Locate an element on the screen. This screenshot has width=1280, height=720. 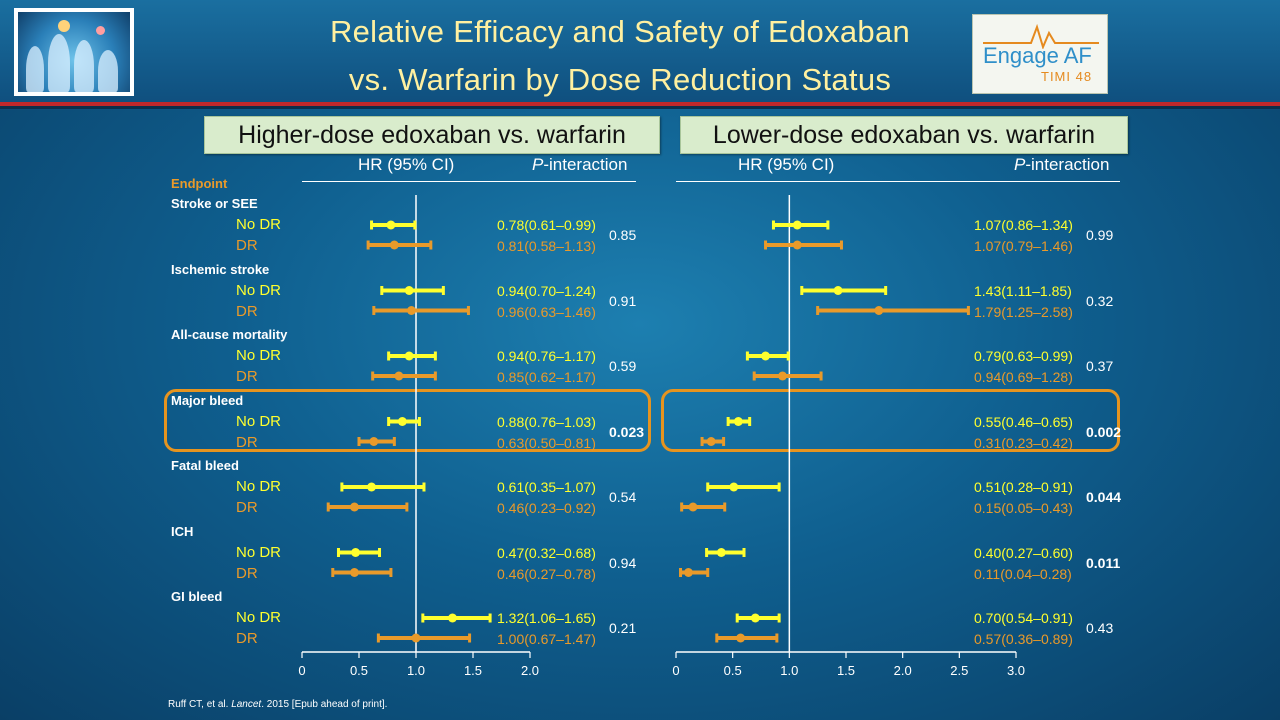
col-head-p-left: P-interaction is located at coordinates (579, 165).